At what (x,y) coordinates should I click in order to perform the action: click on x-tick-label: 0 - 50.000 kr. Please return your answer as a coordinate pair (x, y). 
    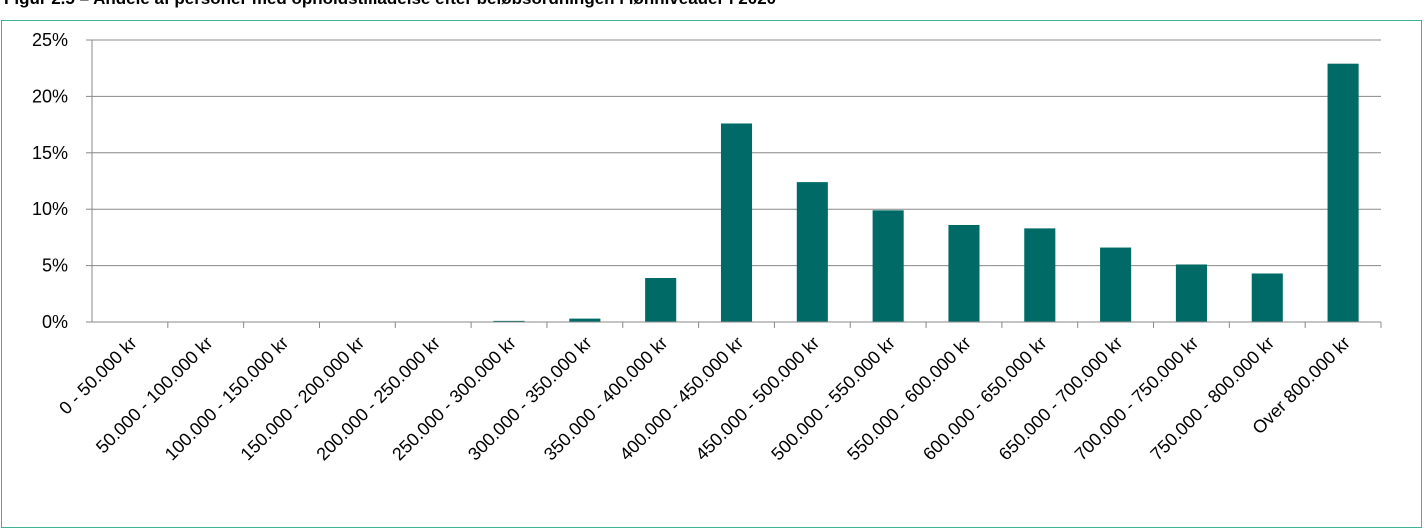
    Looking at the image, I should click on (98, 376).